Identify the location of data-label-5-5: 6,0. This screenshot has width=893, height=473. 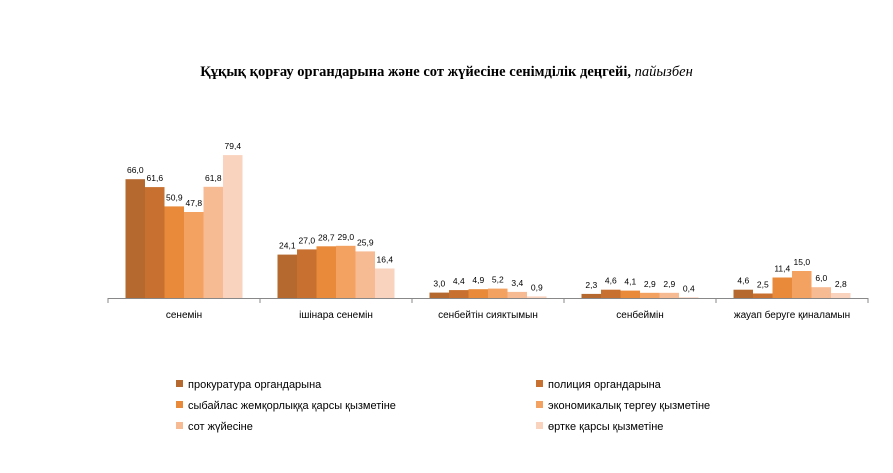
(821, 278).